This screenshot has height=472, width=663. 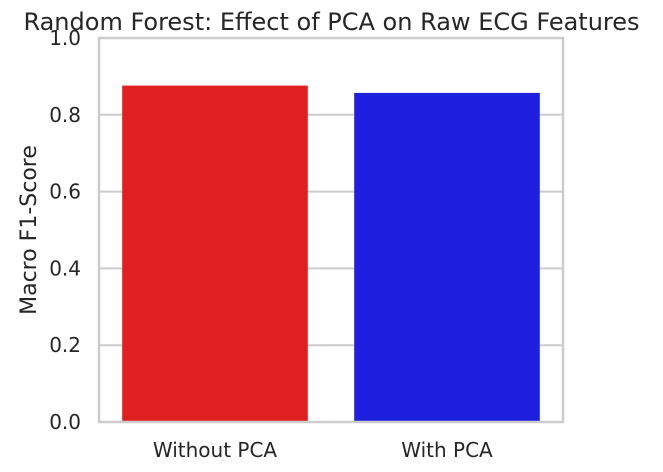 What do you see at coordinates (65, 345) in the screenshot?
I see `y-tick-label: 0.2` at bounding box center [65, 345].